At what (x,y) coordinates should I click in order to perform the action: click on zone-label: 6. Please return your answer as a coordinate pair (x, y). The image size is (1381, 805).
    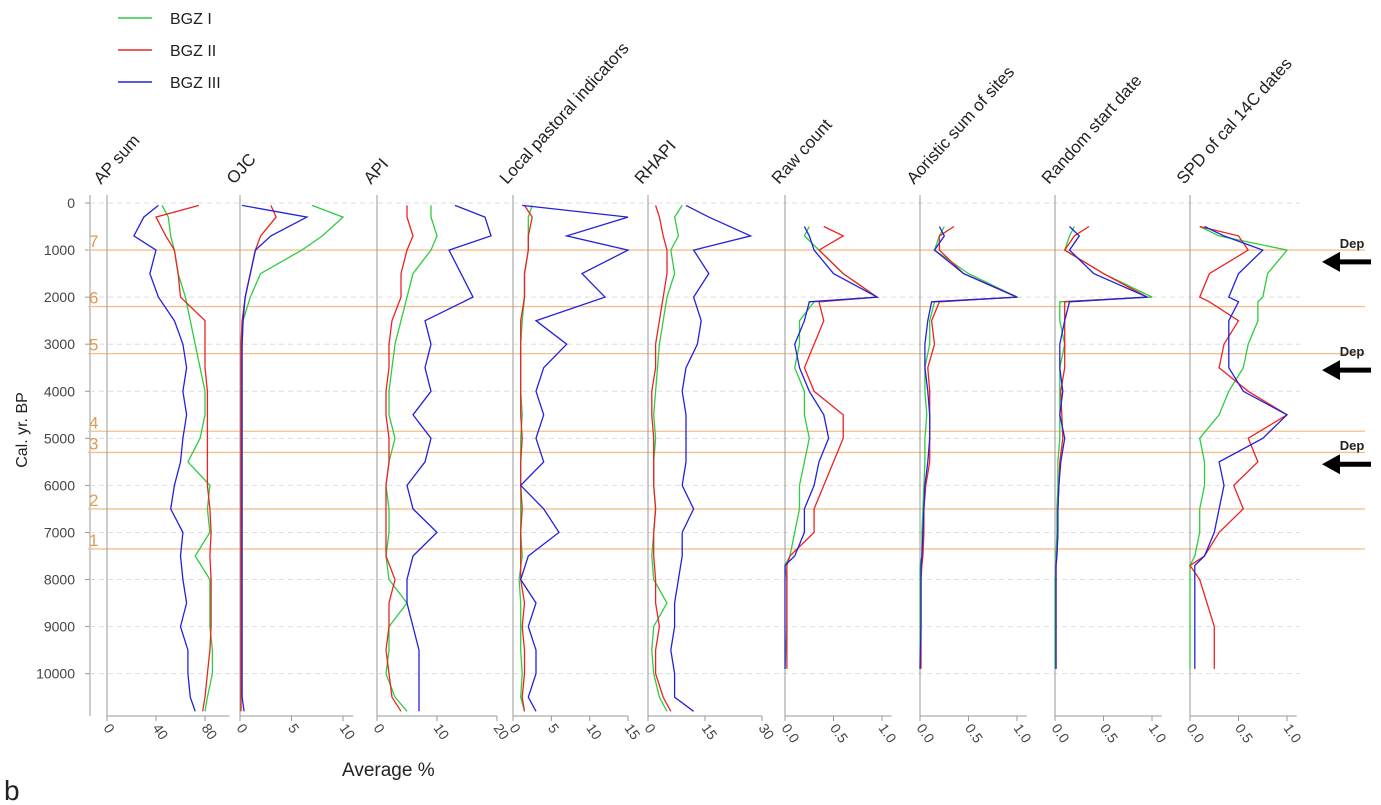
    Looking at the image, I should click on (93, 298).